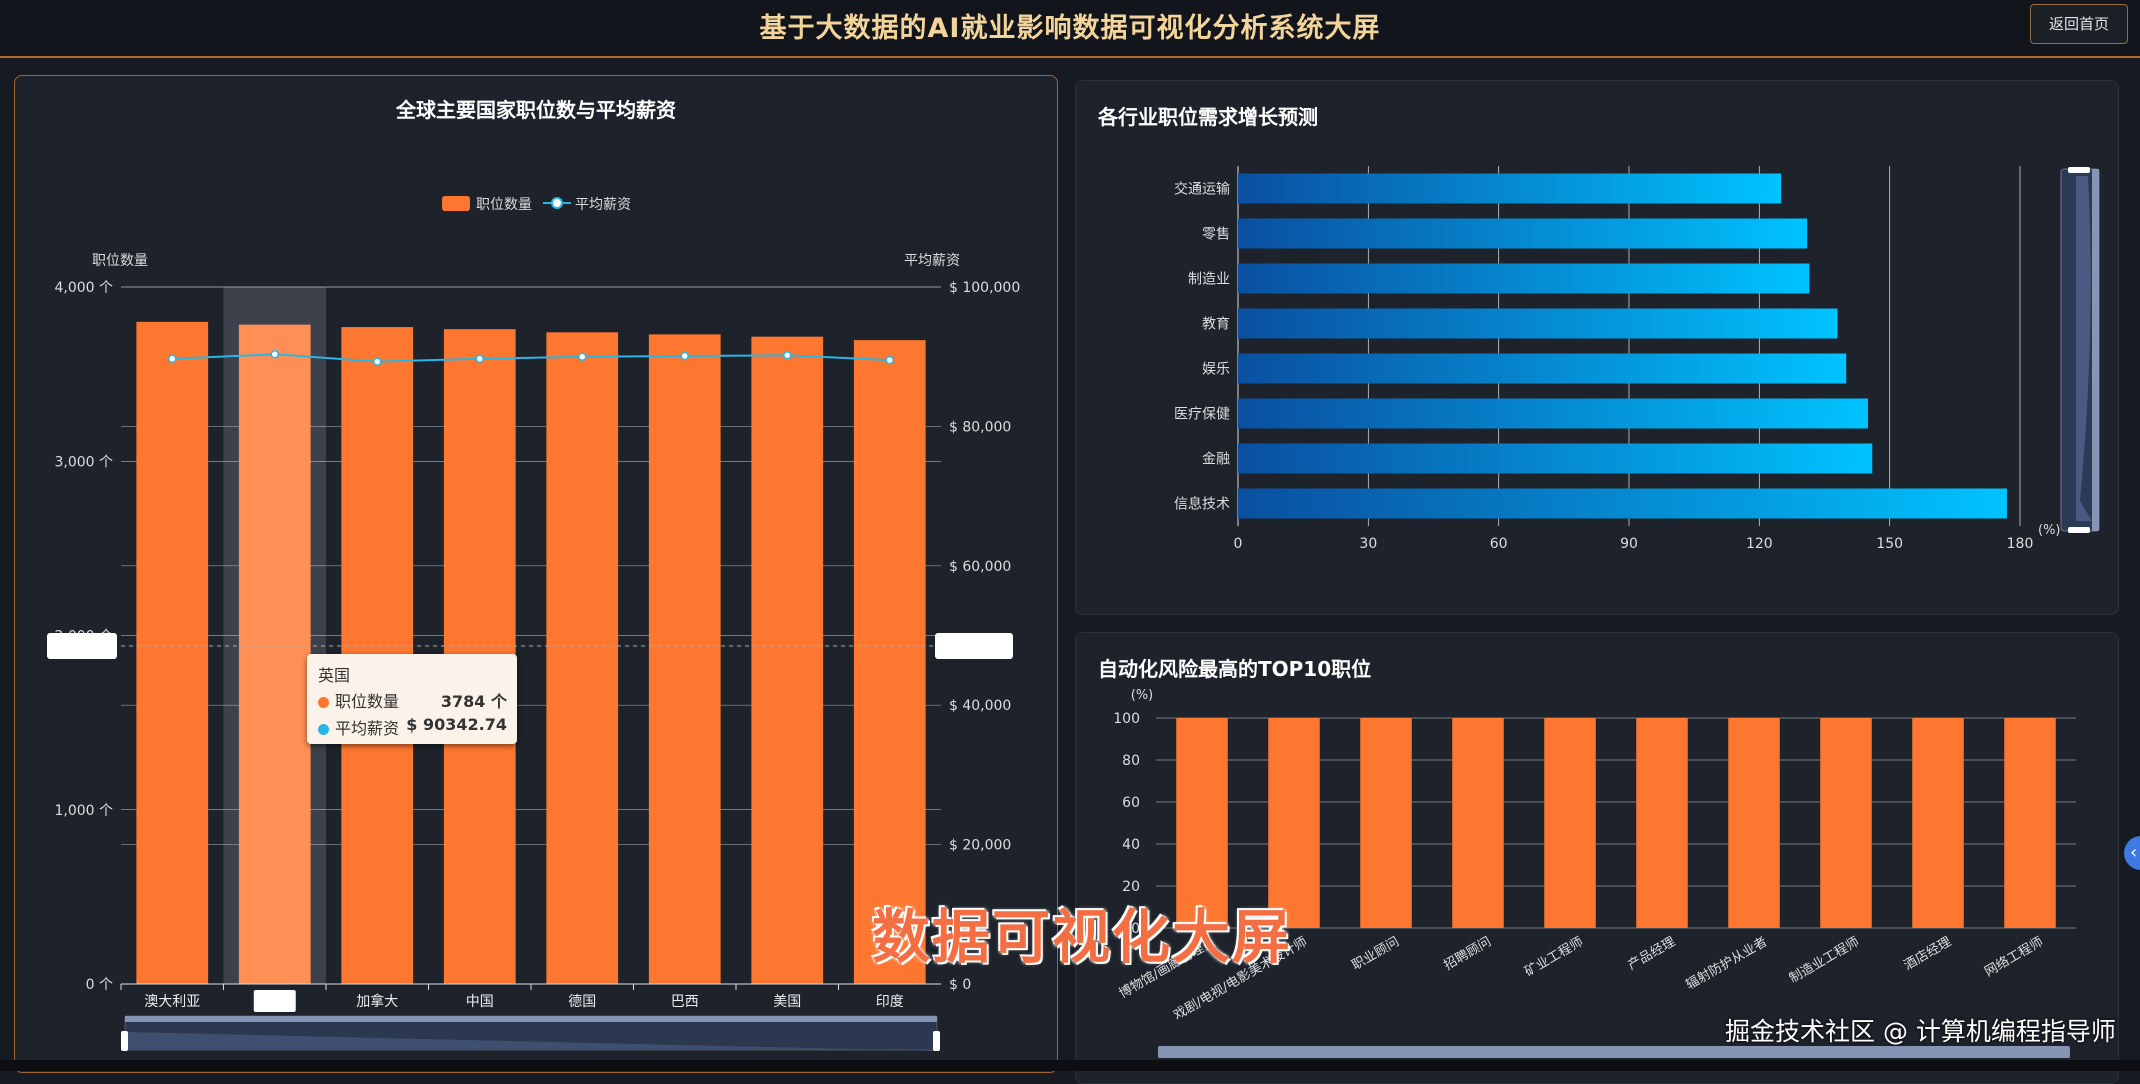 This screenshot has height=1084, width=2140. I want to click on y-tick-label: 制造业, so click(1209, 280).